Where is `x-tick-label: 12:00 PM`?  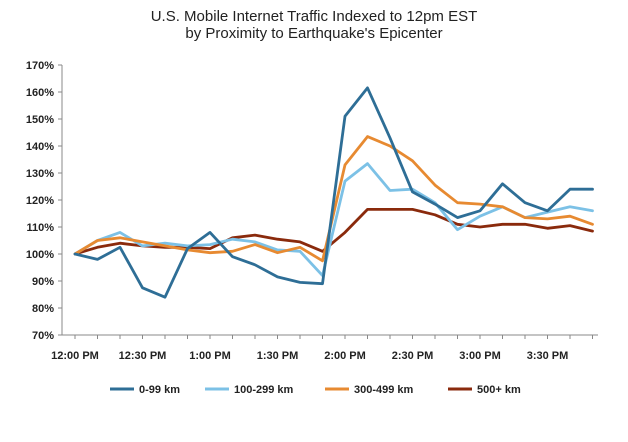 x-tick-label: 12:00 PM is located at coordinates (75, 356).